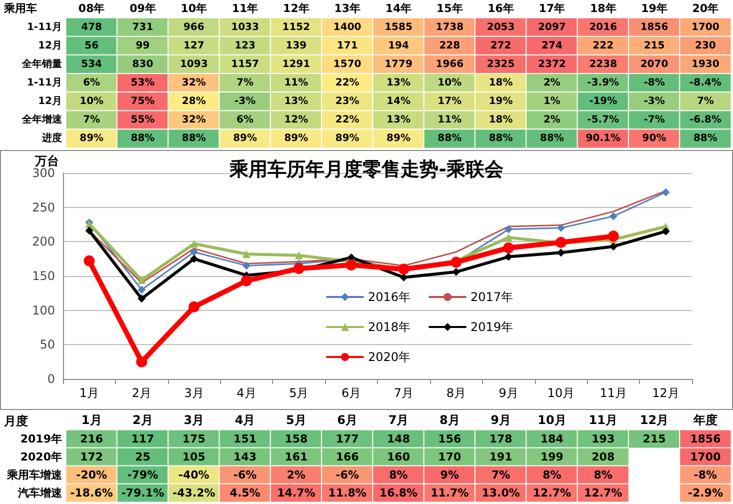 Image resolution: width=733 pixels, height=504 pixels. Describe the element at coordinates (296, 493) in the screenshot. I see `data-label: 14.7%` at that location.